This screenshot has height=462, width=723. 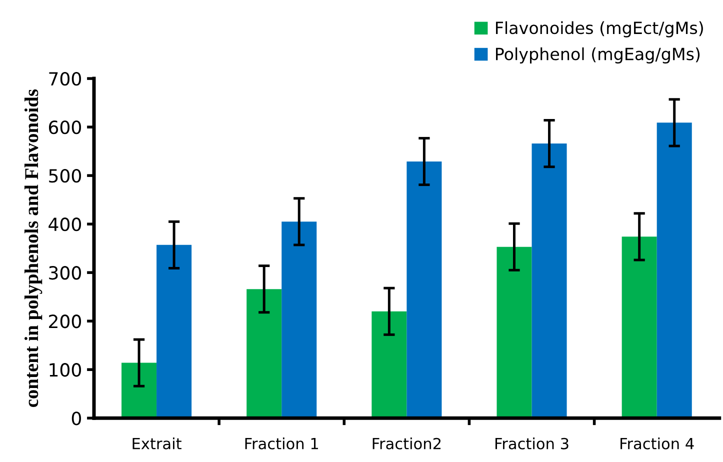 What do you see at coordinates (76, 419) in the screenshot?
I see `y-tick-label: 0` at bounding box center [76, 419].